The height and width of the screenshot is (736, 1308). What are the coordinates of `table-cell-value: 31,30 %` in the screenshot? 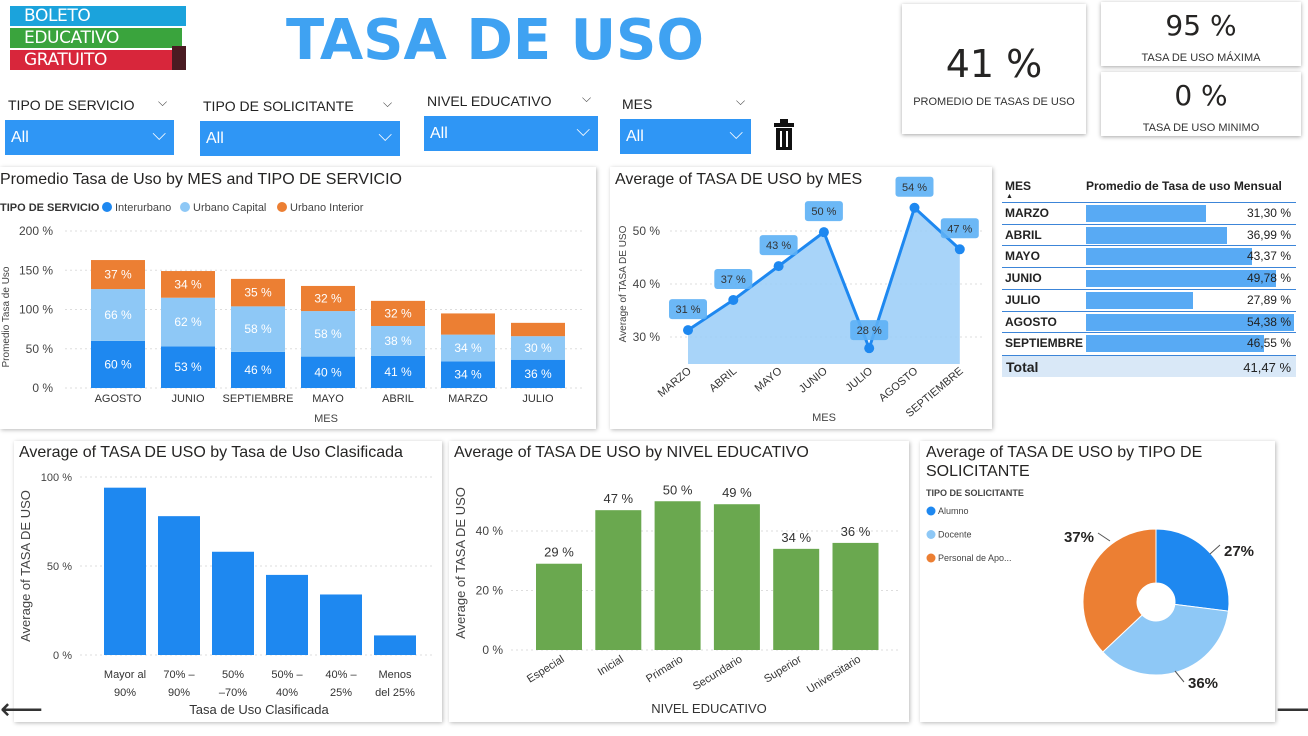 It's located at (1268, 213).